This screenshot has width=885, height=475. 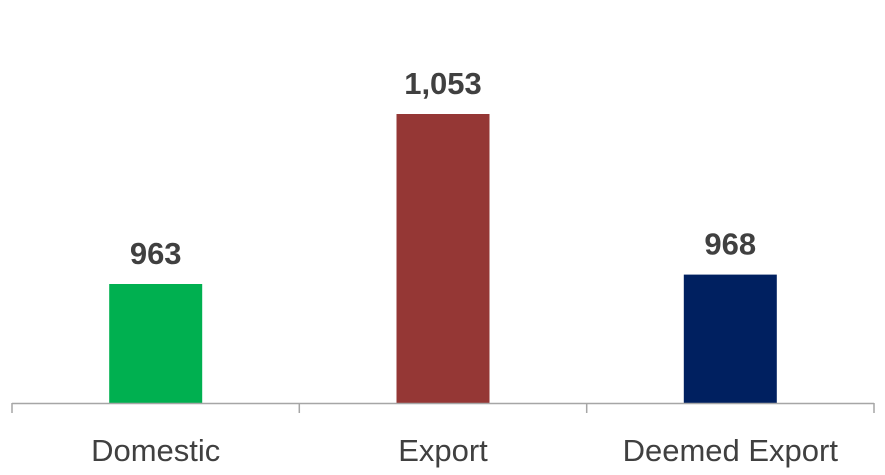 I want to click on bar-export, so click(x=443, y=258).